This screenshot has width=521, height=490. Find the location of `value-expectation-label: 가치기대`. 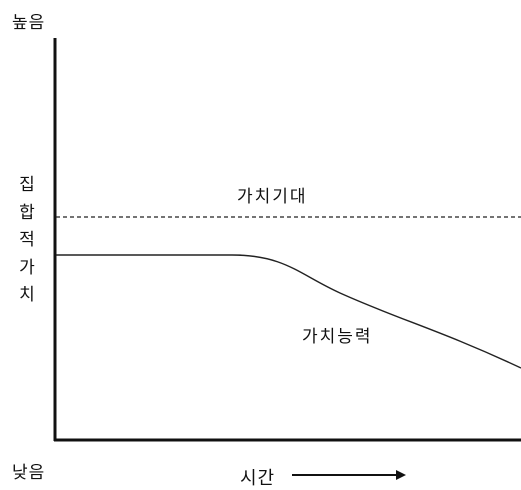

value-expectation-label: 가치기대 is located at coordinates (272, 197).